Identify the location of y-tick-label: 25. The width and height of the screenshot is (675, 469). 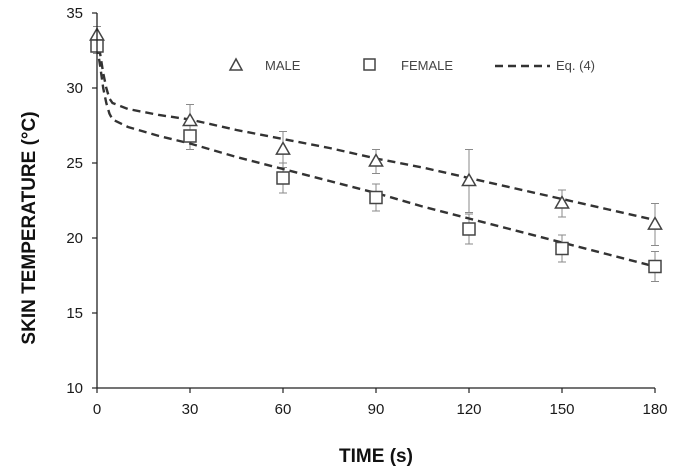
(74, 163).